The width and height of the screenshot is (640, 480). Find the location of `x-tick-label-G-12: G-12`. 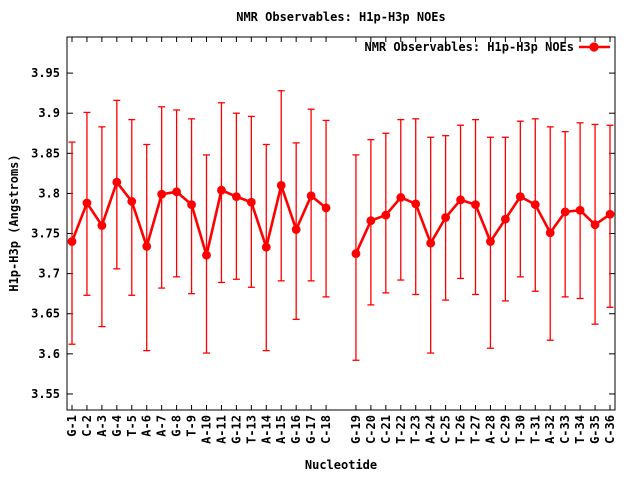

x-tick-label-G-12: G-12 is located at coordinates (236, 429).